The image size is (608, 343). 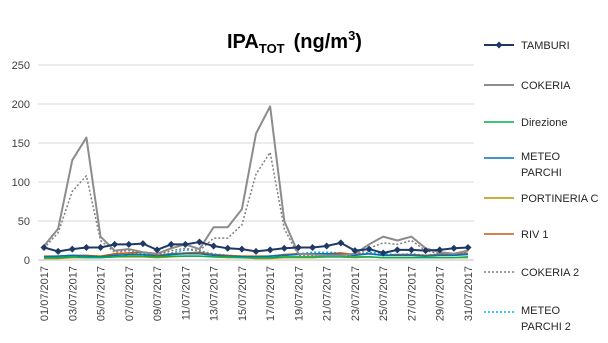 What do you see at coordinates (21, 66) in the screenshot?
I see `y-tick-label: 250` at bounding box center [21, 66].